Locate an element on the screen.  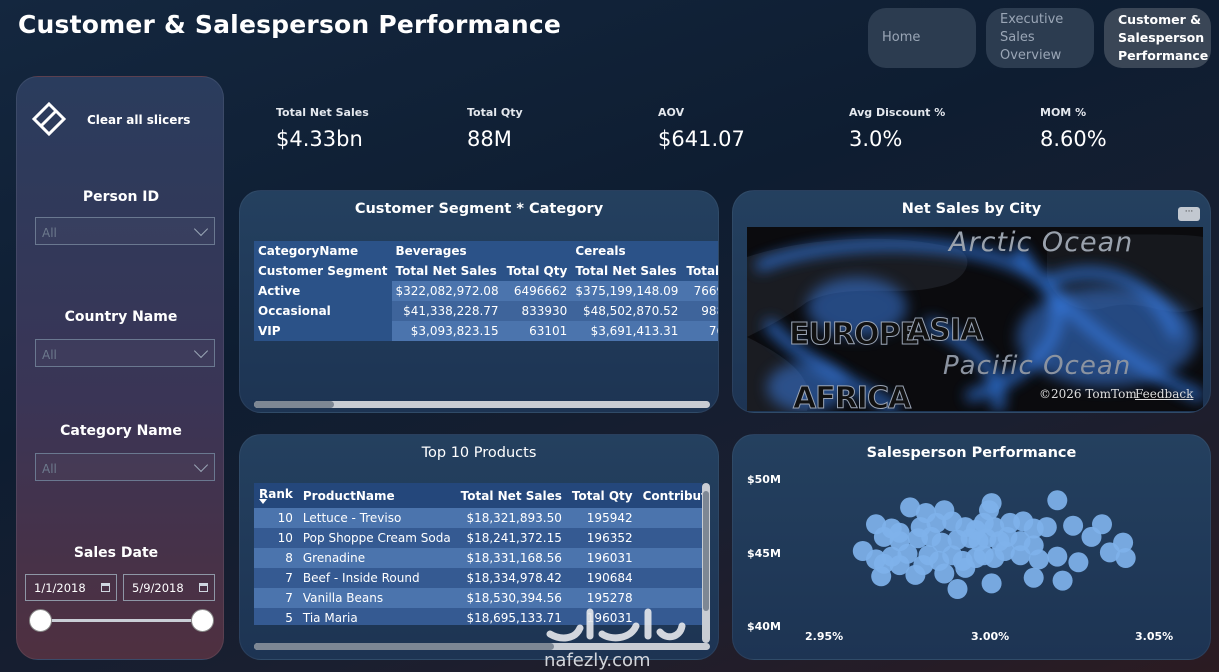
segment-matrix-title: Customer Segment * Category is located at coordinates (479, 209).